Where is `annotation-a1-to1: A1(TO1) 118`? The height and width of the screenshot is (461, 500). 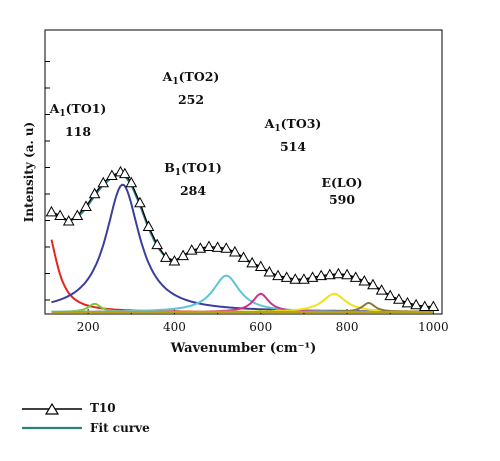 annotation-a1-to1: A1(TO1) 118 is located at coordinates (78, 120).